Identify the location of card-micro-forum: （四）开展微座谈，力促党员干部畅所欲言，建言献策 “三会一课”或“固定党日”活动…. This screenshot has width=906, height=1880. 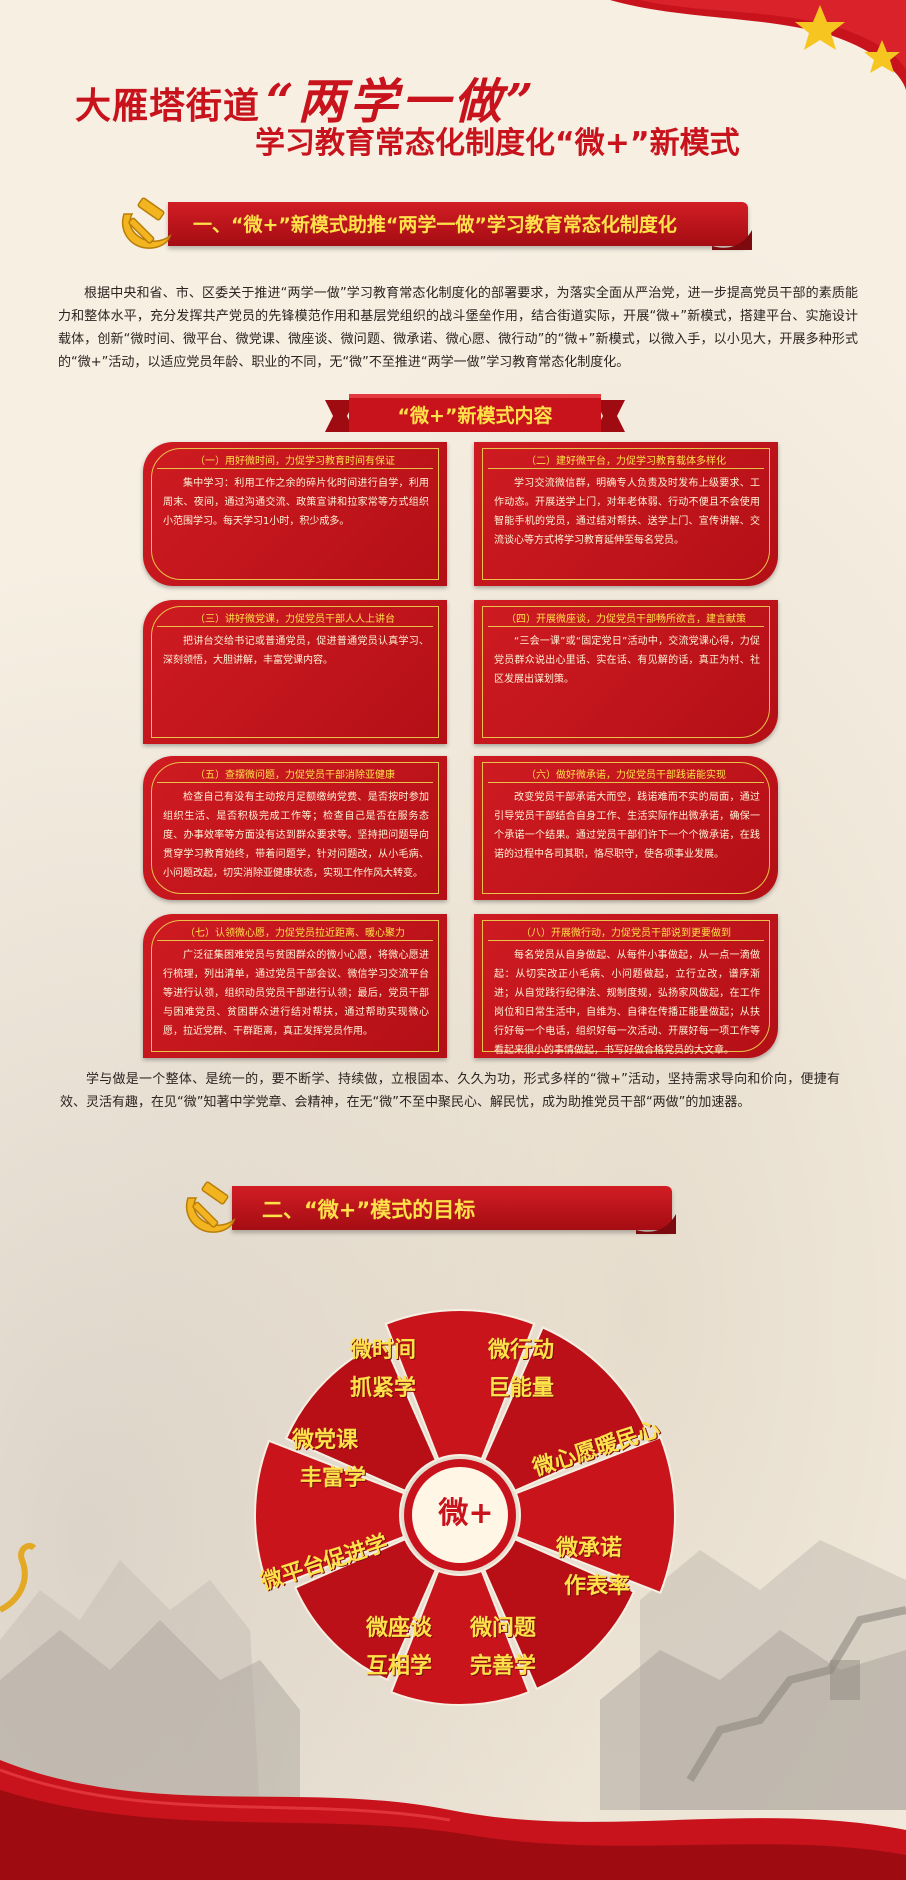
(626, 672).